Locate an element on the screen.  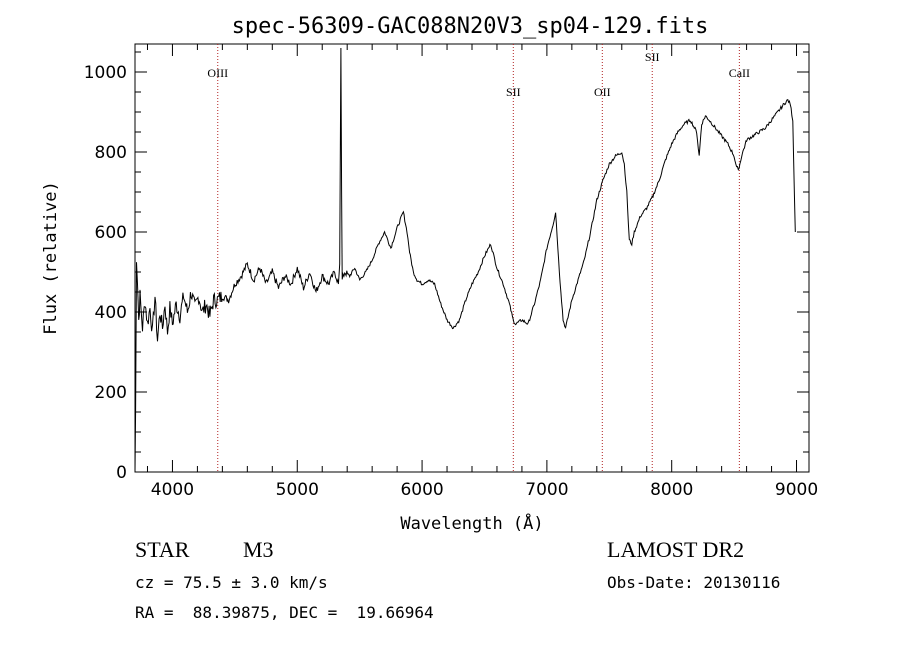
chart-title: spec-56309-GAC088N20V3_sp04-129.fits is located at coordinates (470, 26).